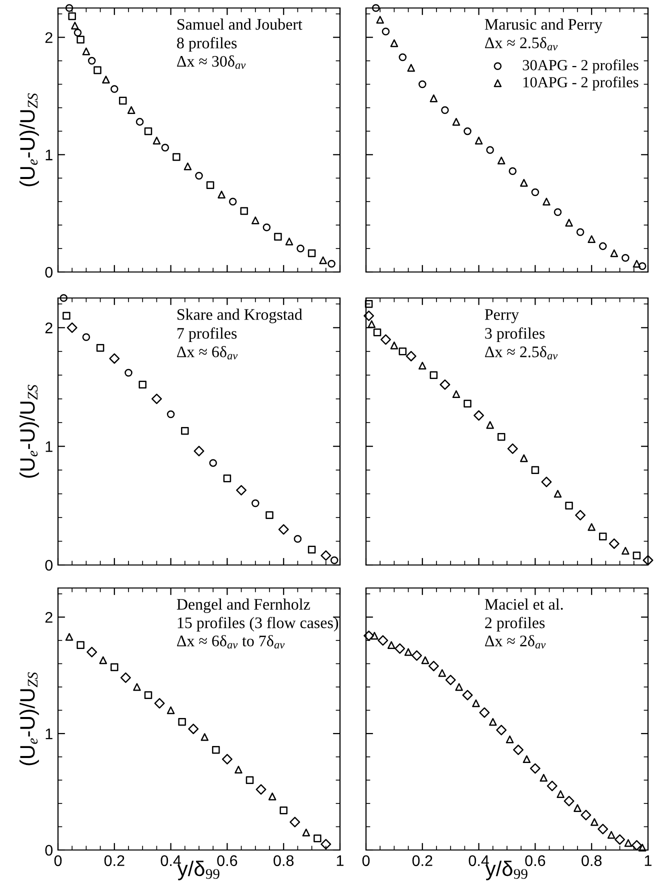 The image size is (663, 887). Describe the element at coordinates (258, 624) in the screenshot. I see `annotation: 15 profiles (3 flow cases)` at that location.